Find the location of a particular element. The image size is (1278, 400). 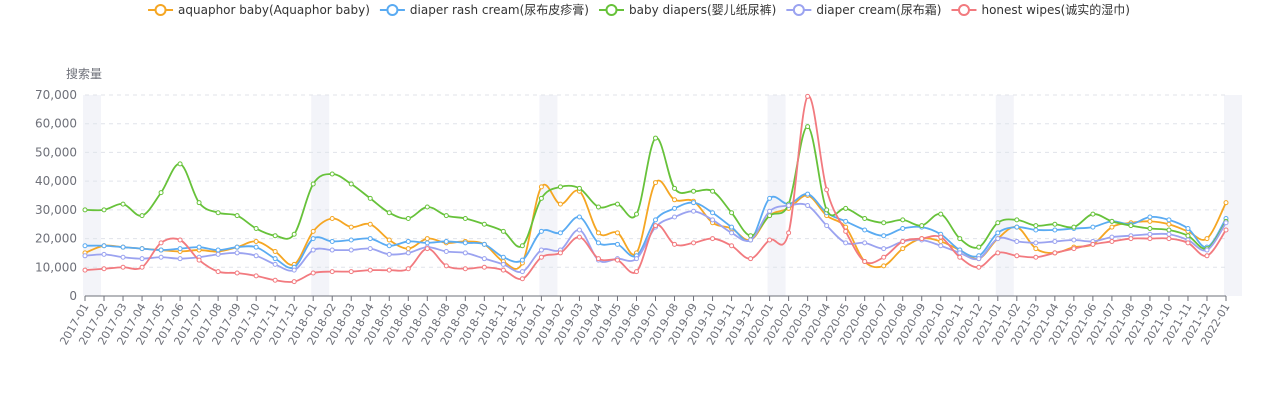

y-tick-label: 30,000 is located at coordinates (56, 210).